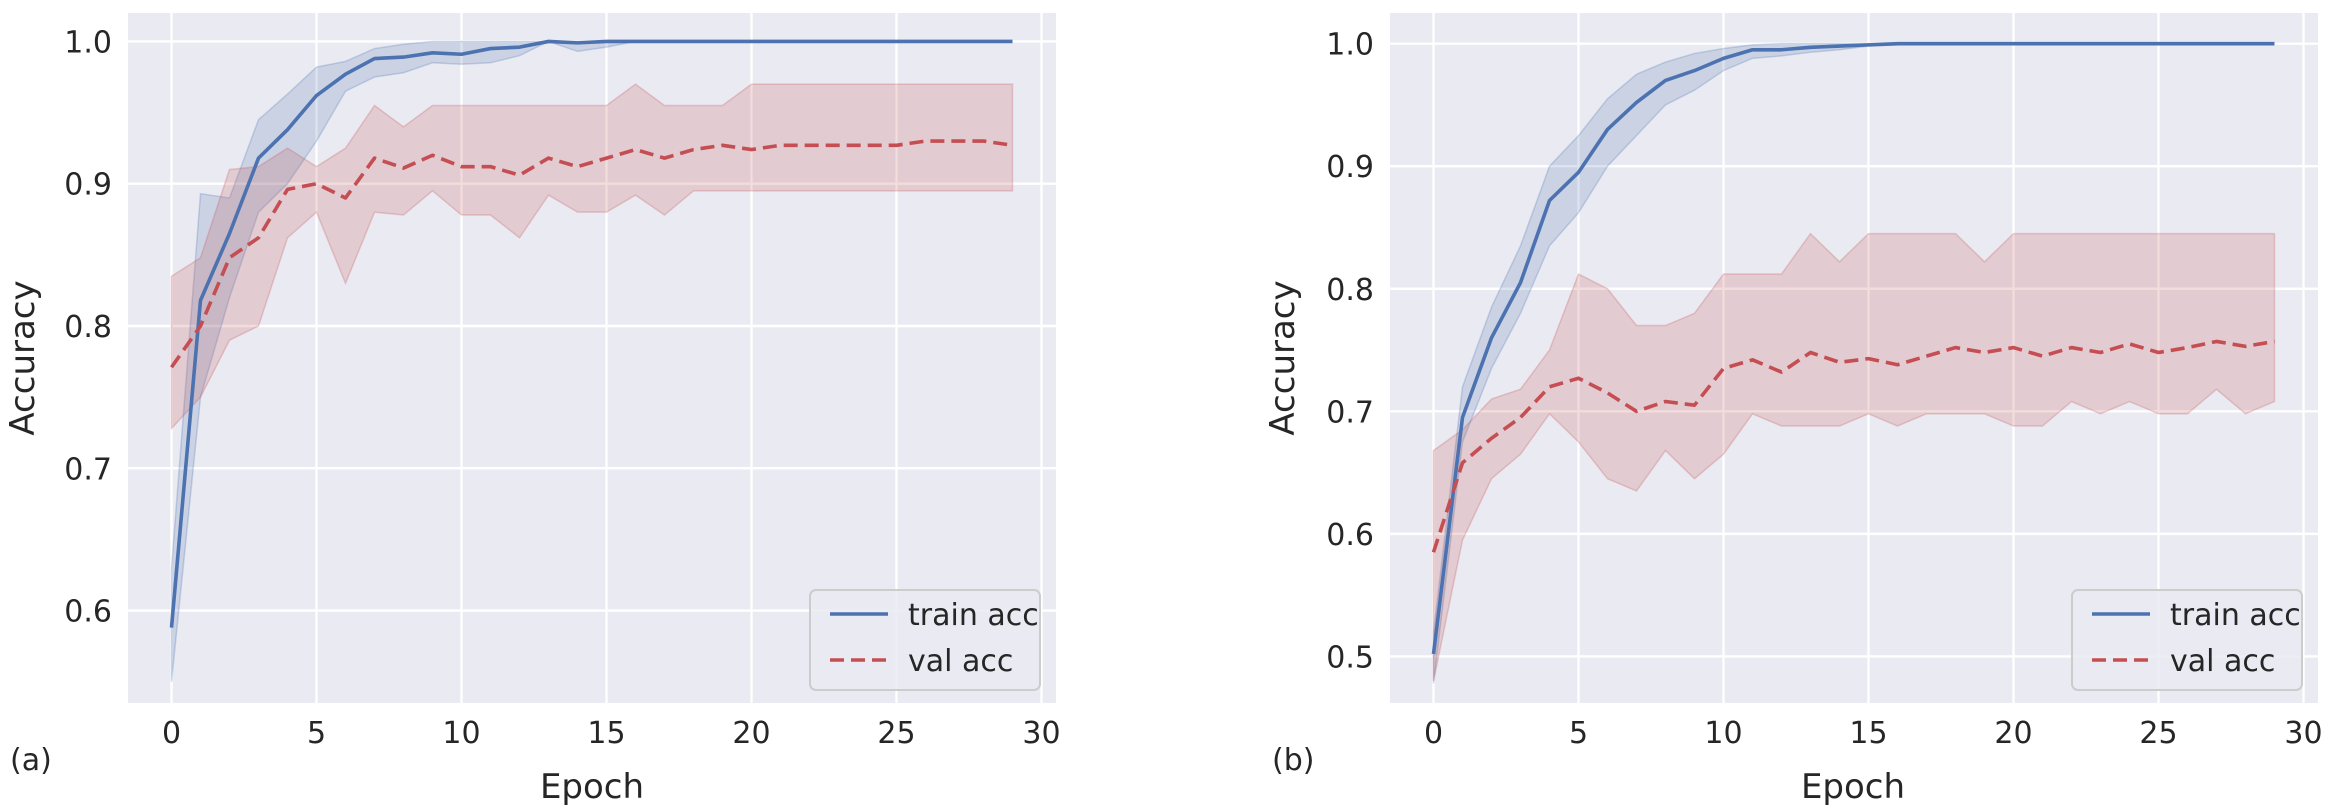 The image size is (2328, 808). I want to click on panel-label-b: (b), so click(1293, 760).